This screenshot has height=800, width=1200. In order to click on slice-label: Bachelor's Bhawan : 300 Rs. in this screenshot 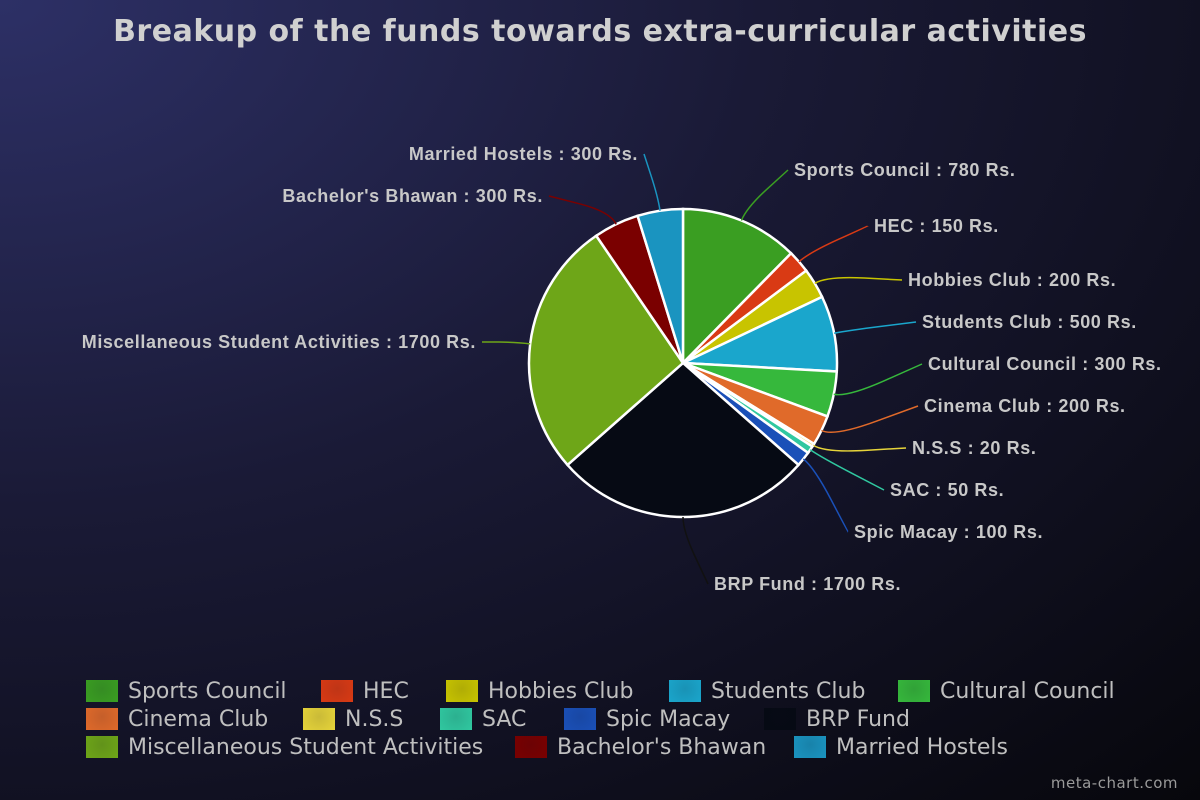, I will do `click(412, 196)`.